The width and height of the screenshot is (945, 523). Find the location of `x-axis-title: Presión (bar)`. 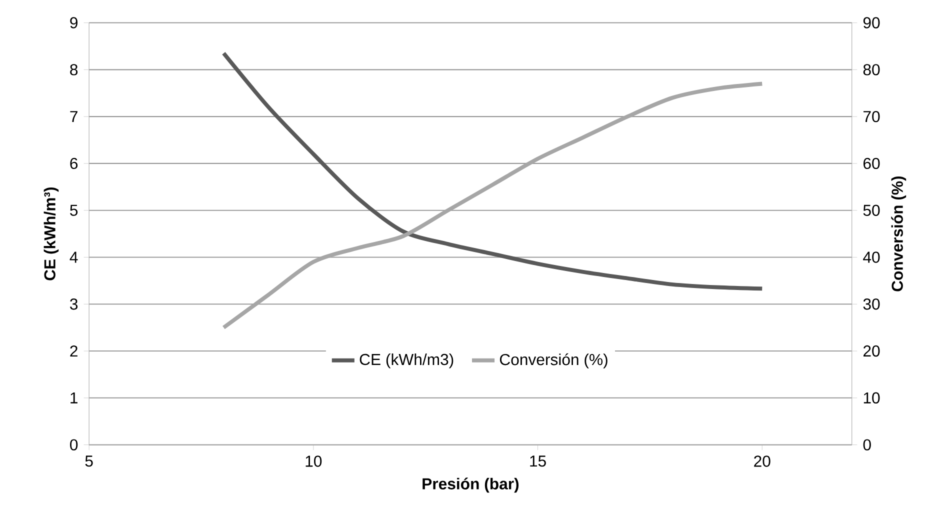

x-axis-title: Presión (bar) is located at coordinates (470, 485).